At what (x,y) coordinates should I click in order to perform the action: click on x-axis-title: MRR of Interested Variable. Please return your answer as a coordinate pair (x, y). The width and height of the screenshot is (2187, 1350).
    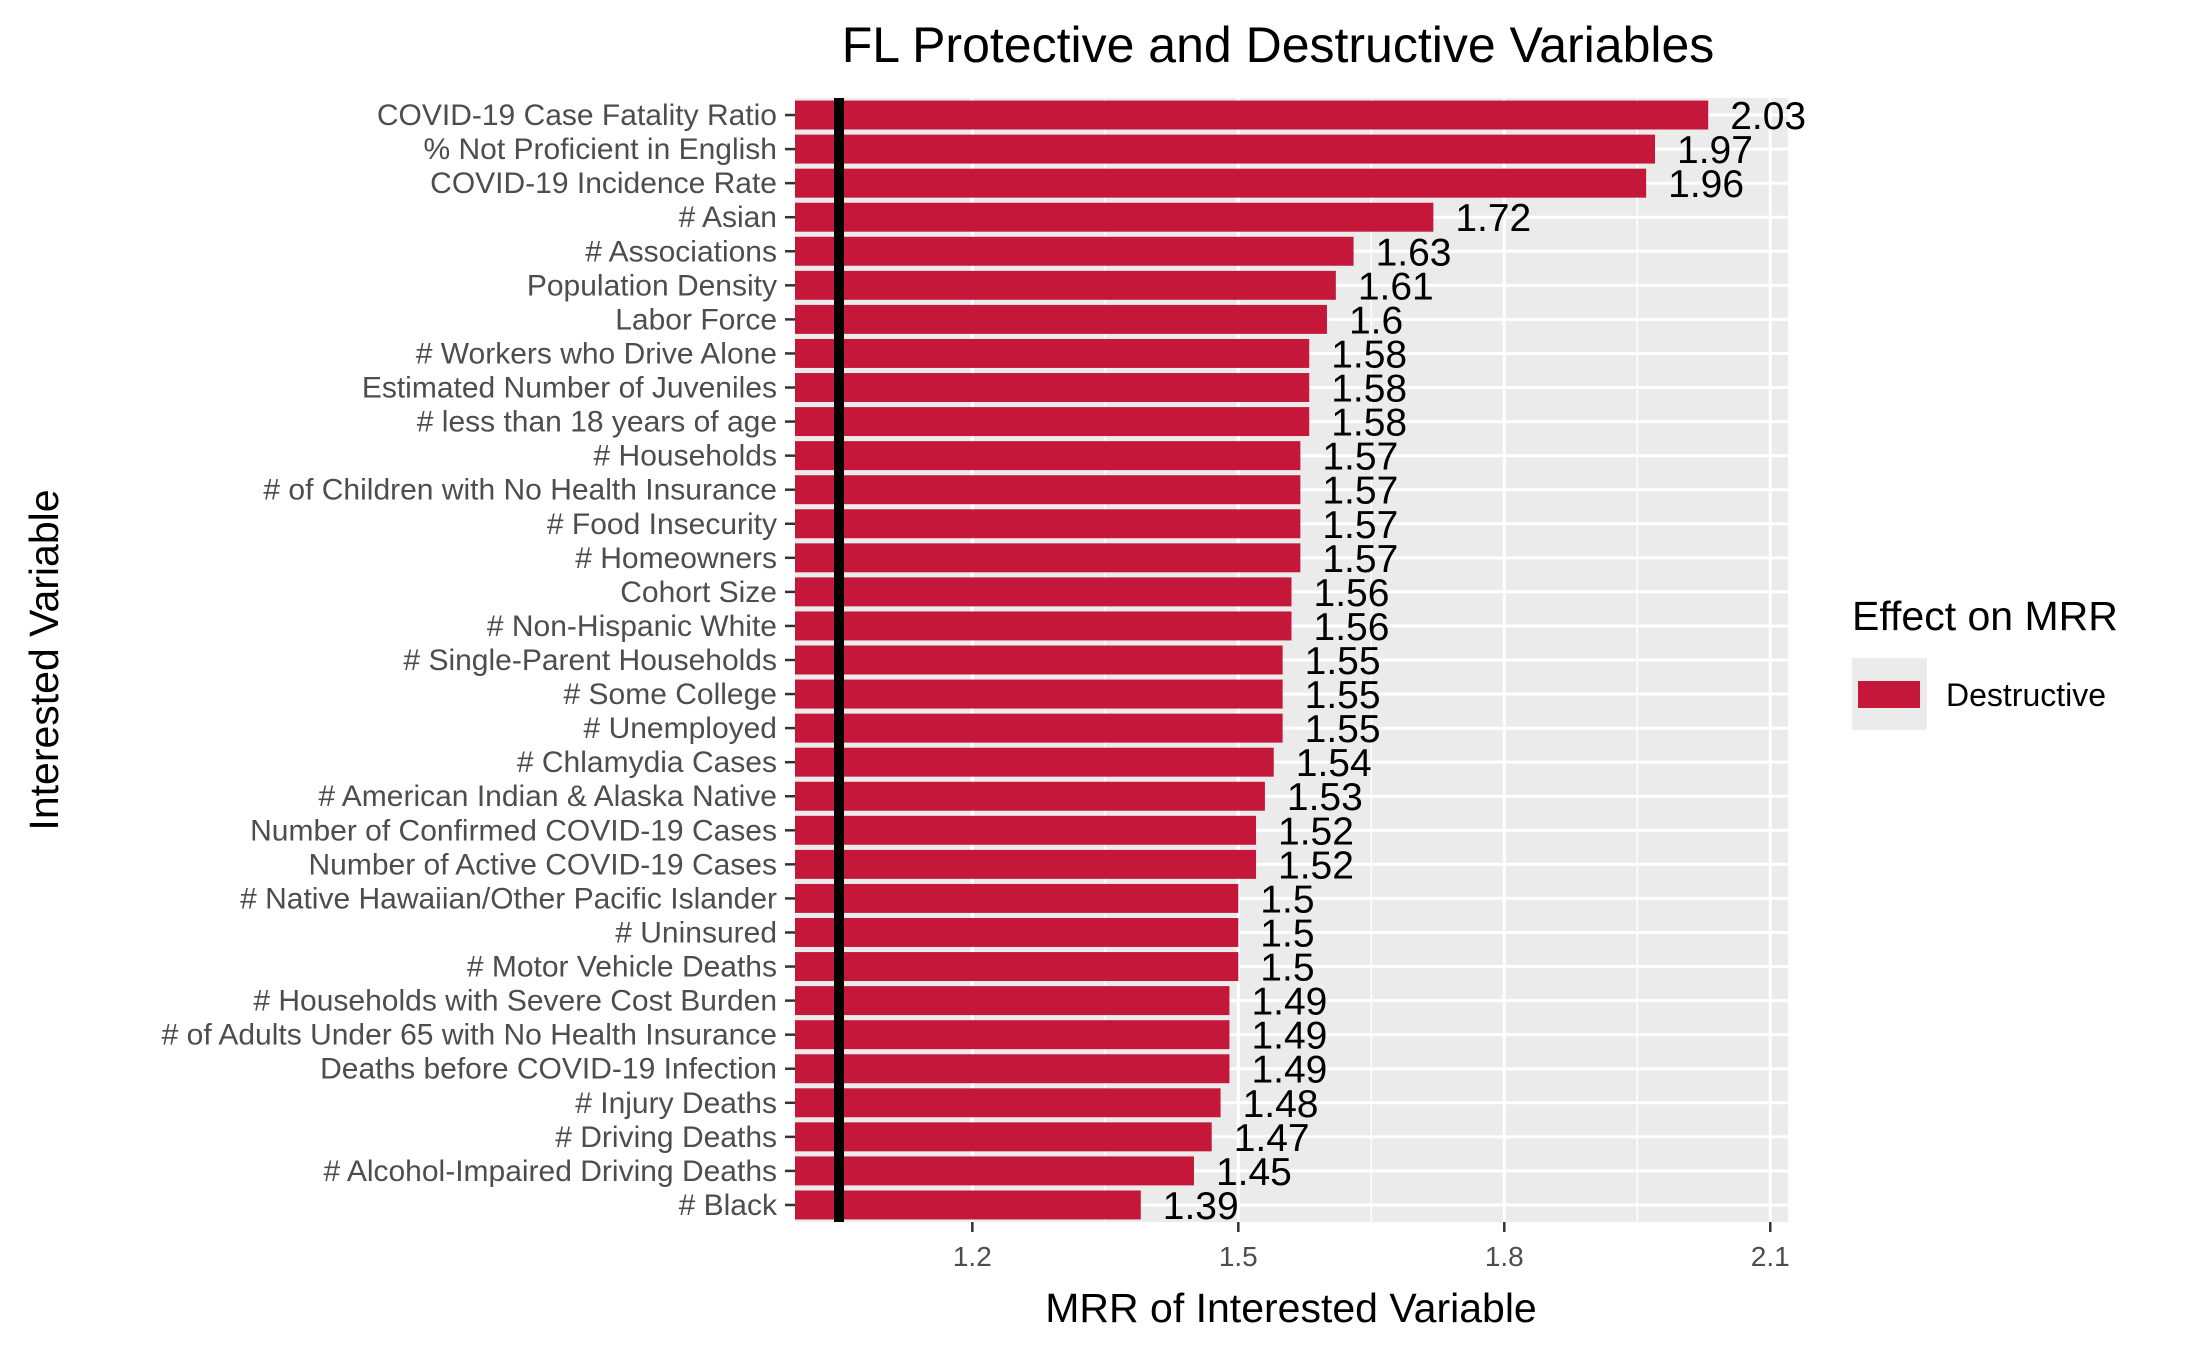
    Looking at the image, I should click on (1290, 1308).